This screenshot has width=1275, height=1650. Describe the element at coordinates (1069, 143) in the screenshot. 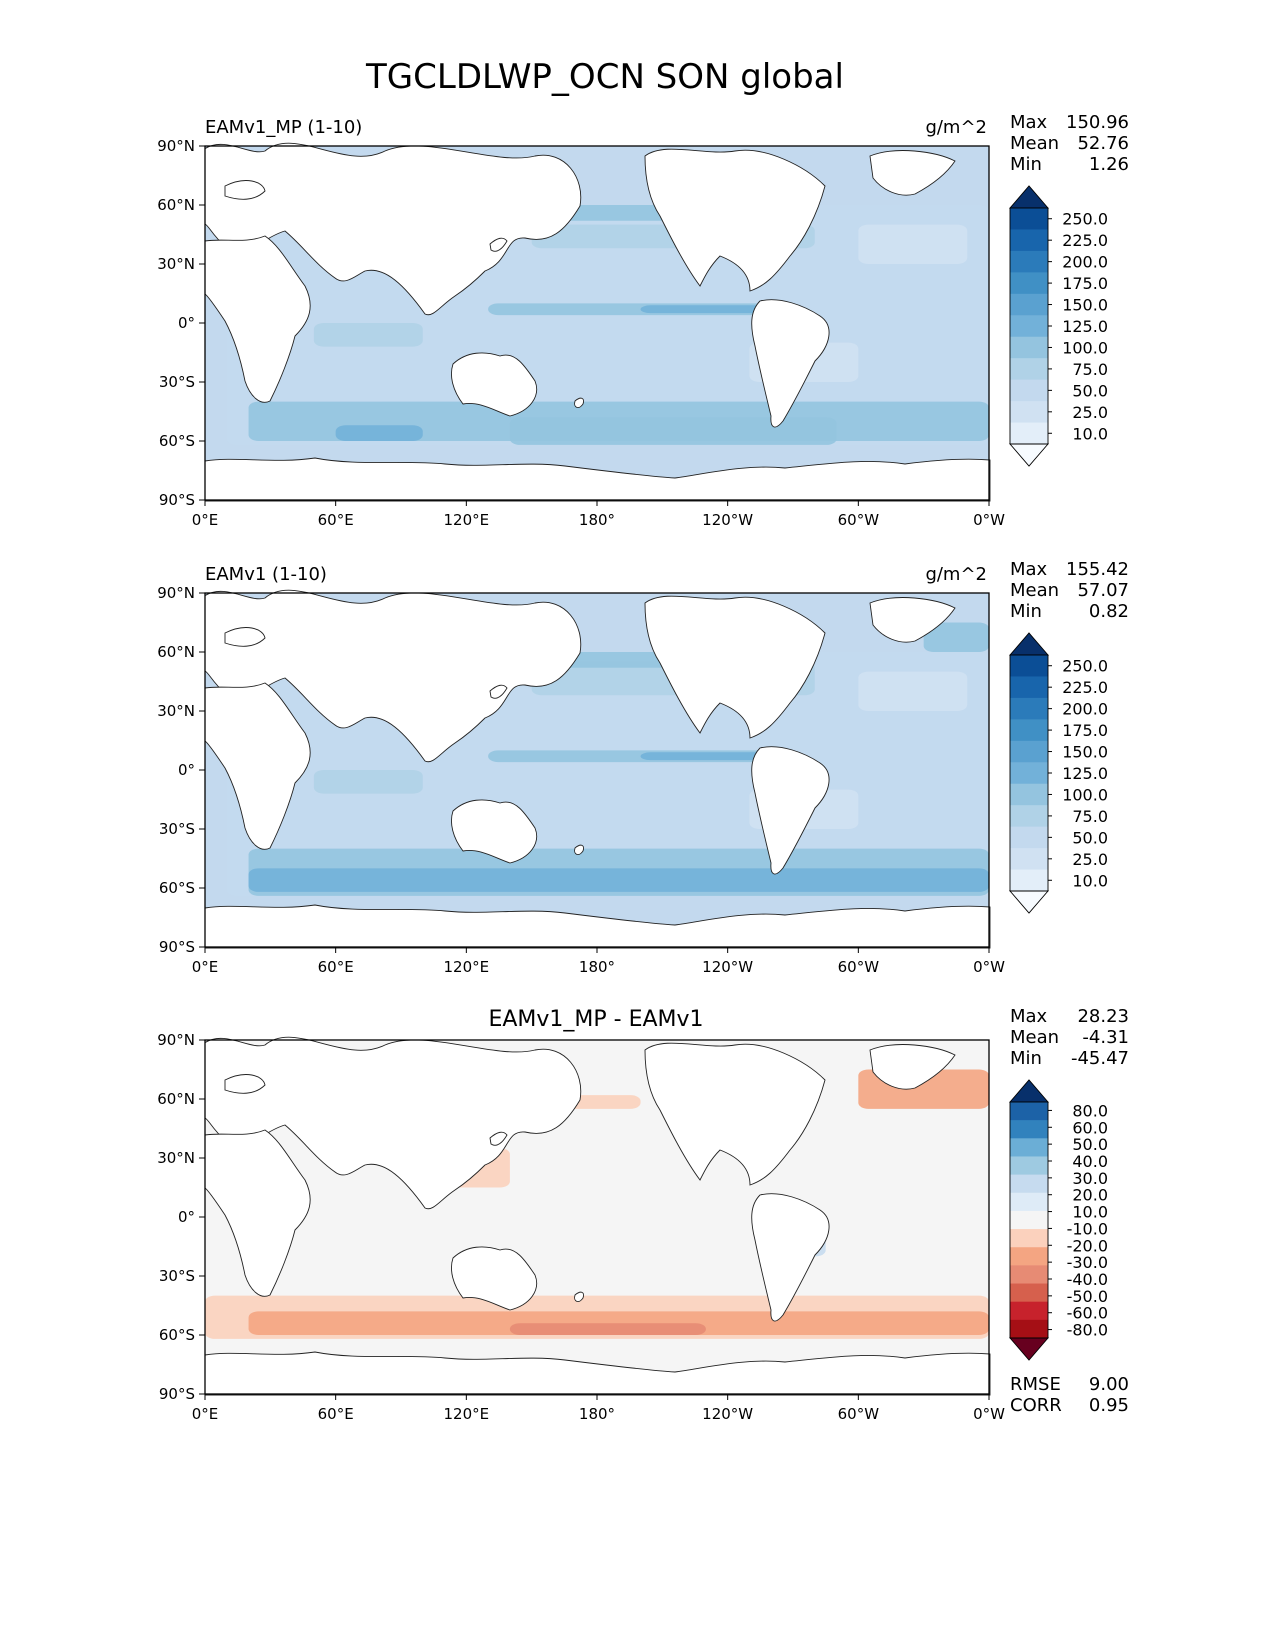

I see `stats-block-test: Max 150.96 Mean 52.76 Min 1.26` at that location.